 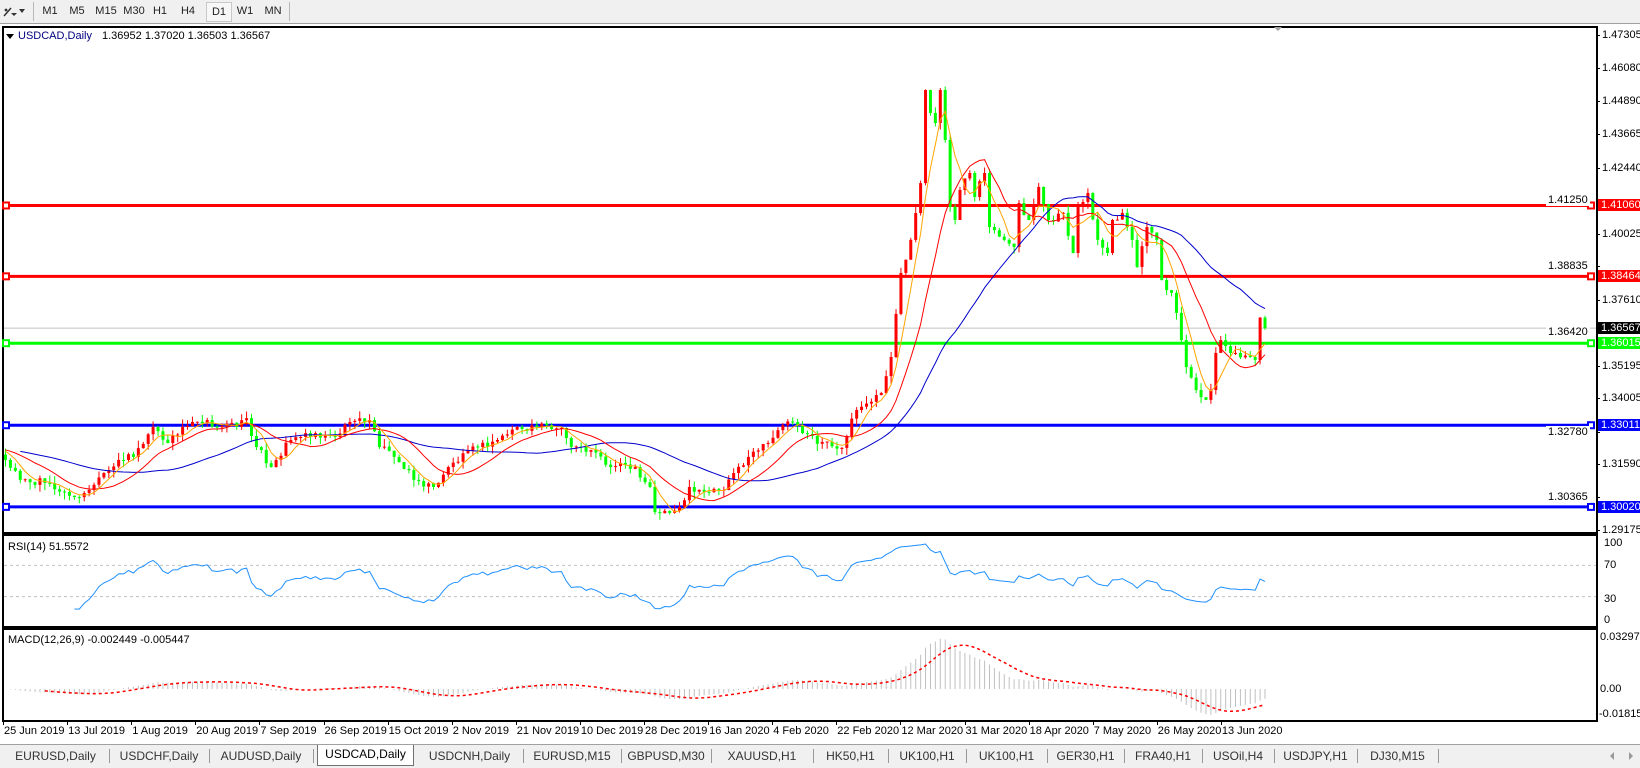 What do you see at coordinates (355, 731) in the screenshot?
I see `date-axis-label: 26 Sep 2019` at bounding box center [355, 731].